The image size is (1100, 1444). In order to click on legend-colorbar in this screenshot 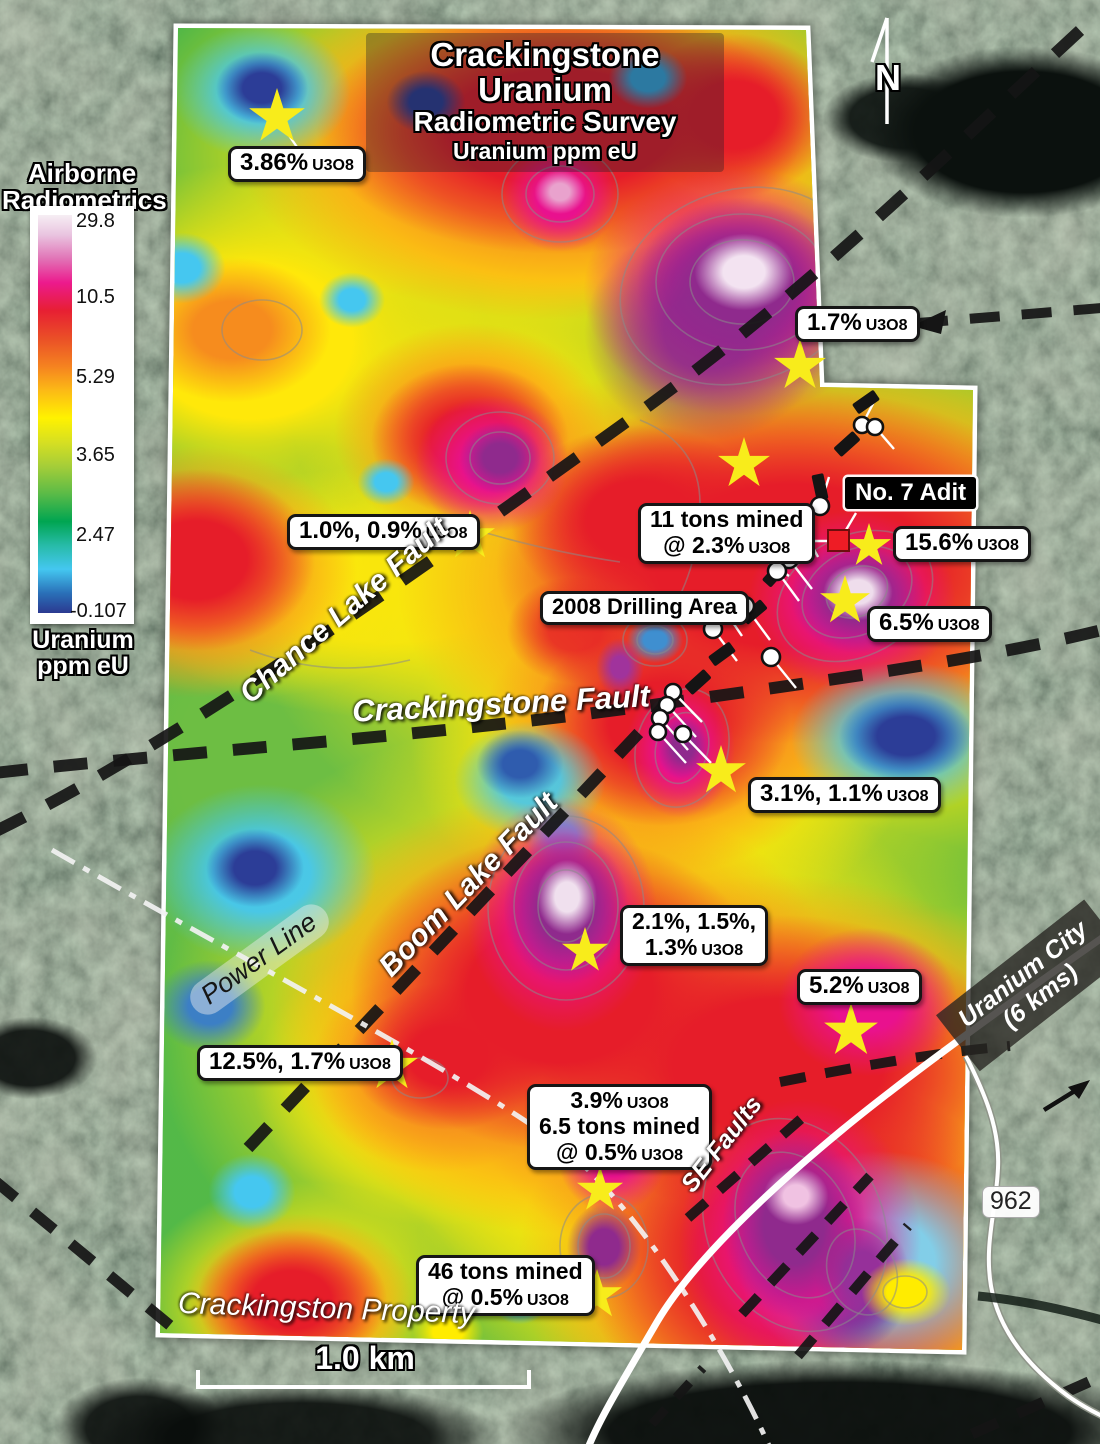, I will do `click(55, 414)`.